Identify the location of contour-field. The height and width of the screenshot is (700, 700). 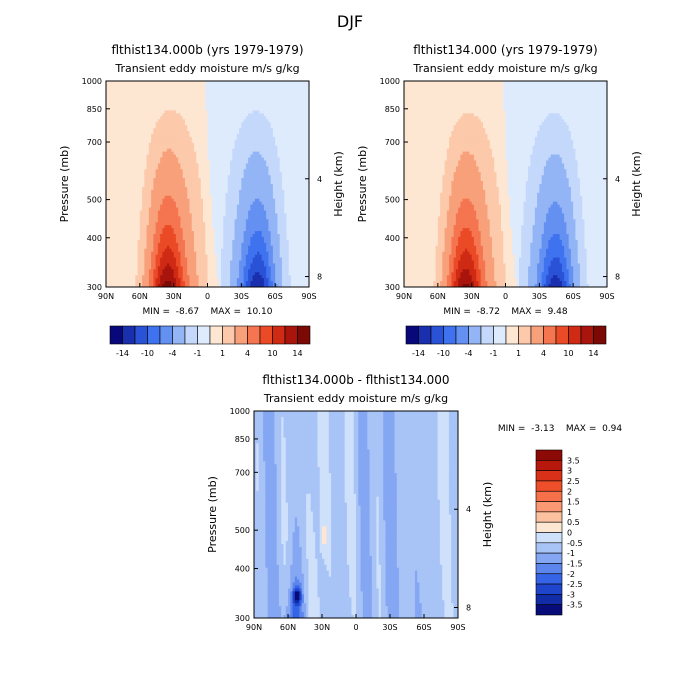
(208, 184).